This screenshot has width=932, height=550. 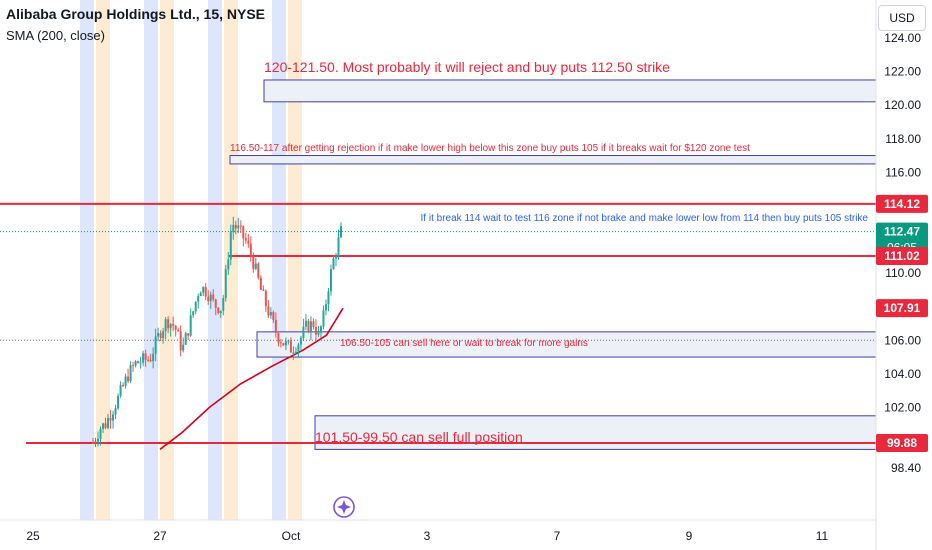 I want to click on currency-button: USD, so click(x=902, y=18).